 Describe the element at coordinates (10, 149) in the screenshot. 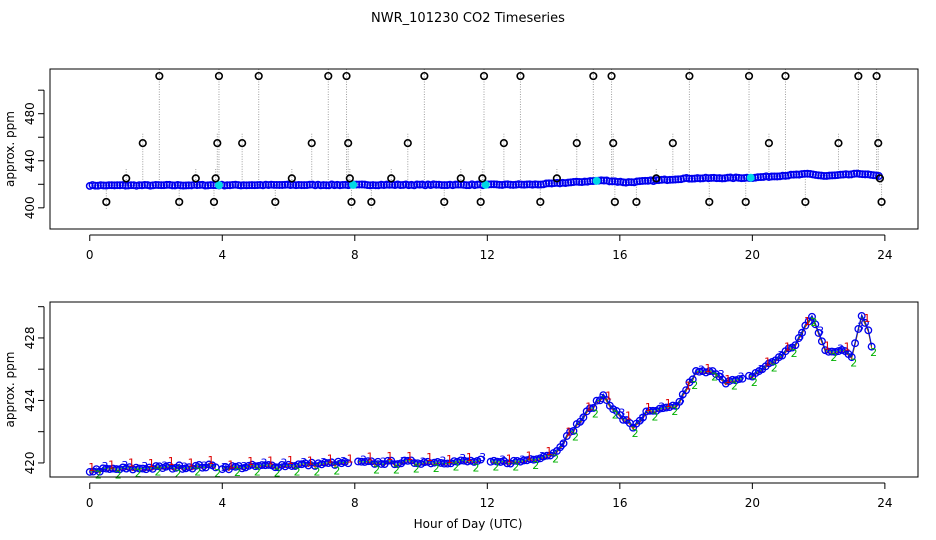

I see `top-panel-y-label: approx. ppm` at that location.